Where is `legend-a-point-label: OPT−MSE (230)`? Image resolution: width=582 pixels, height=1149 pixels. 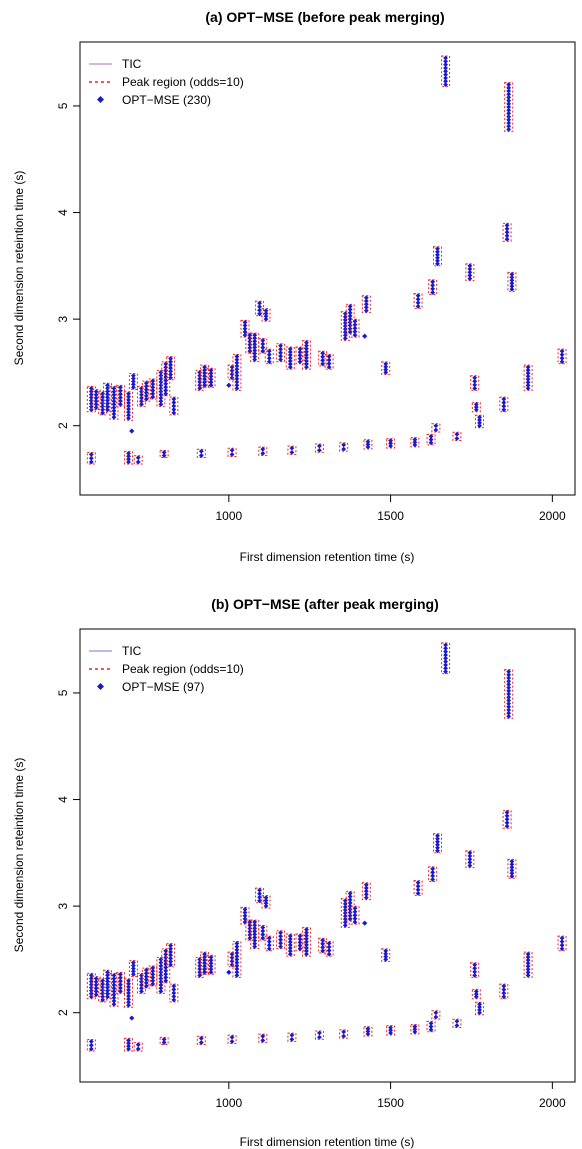
legend-a-point-label: OPT−MSE (230) is located at coordinates (166, 100).